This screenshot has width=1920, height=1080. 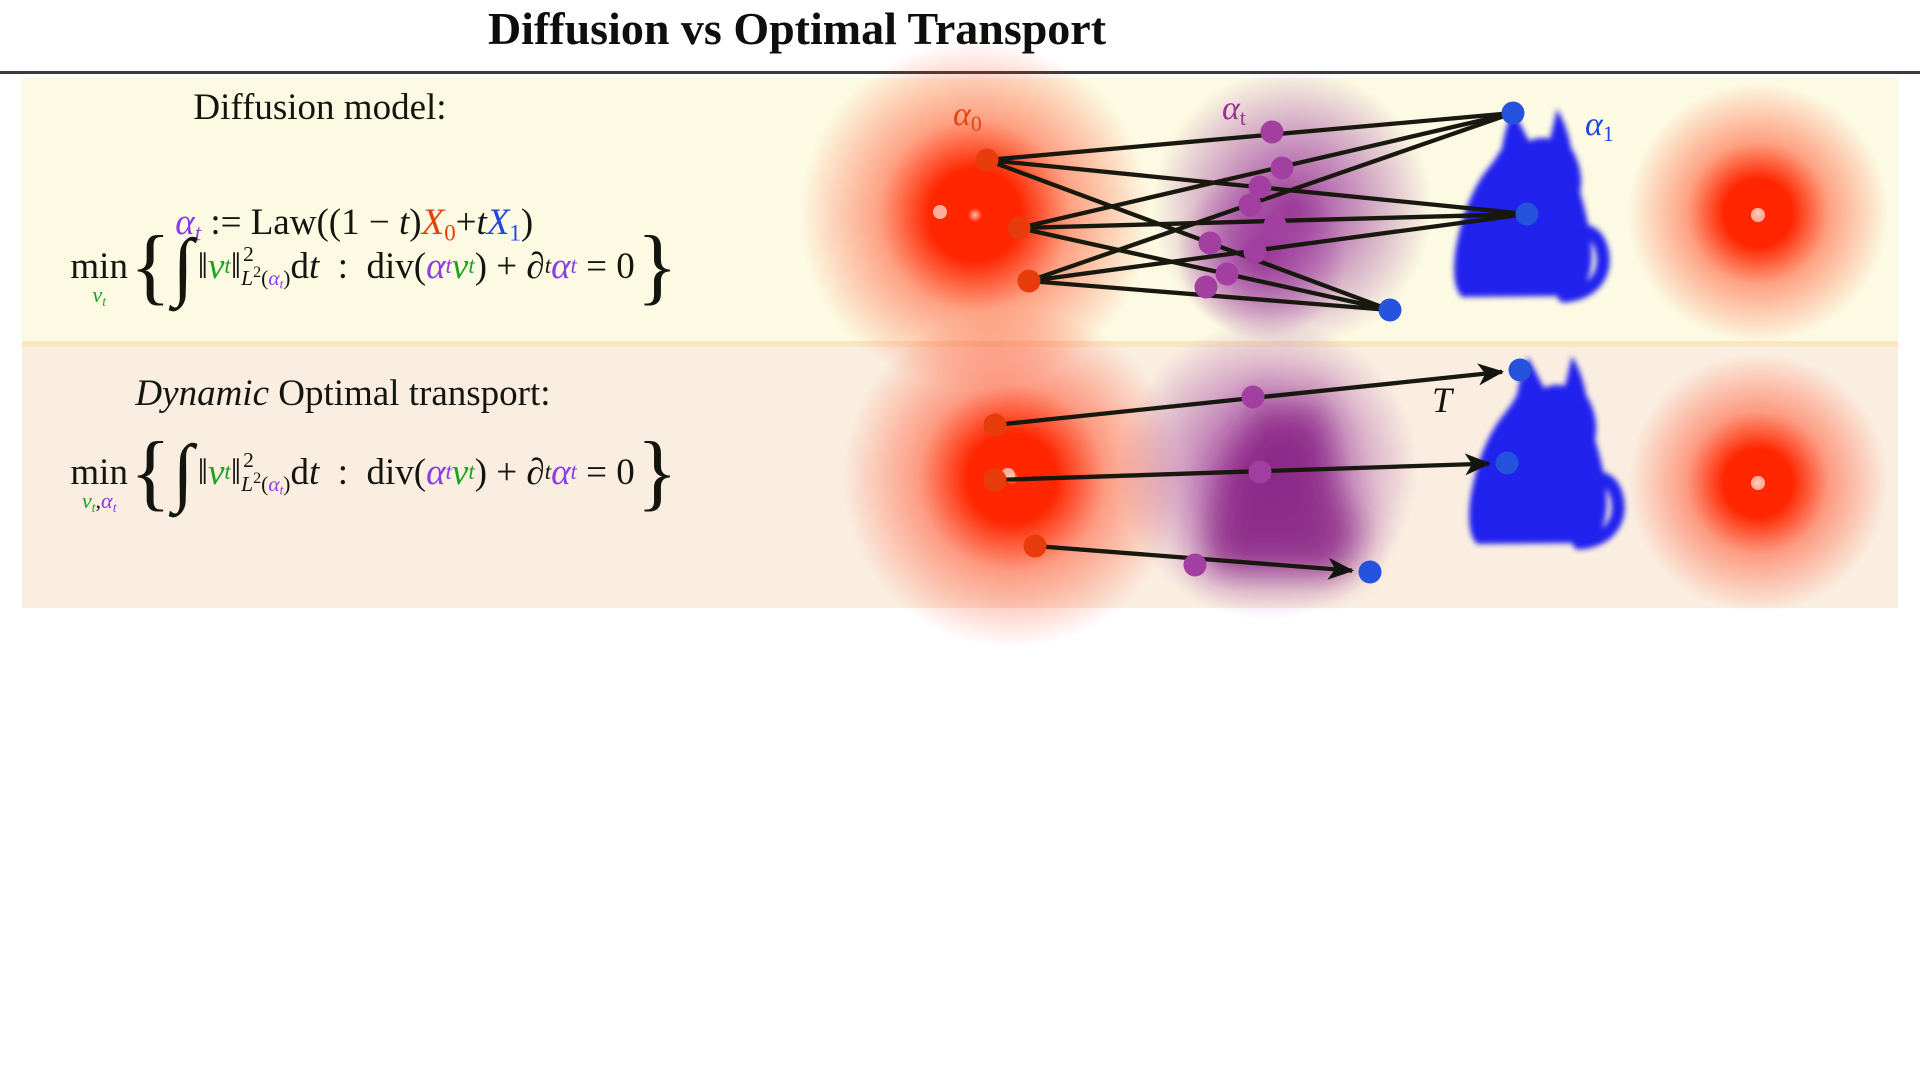 What do you see at coordinates (1442, 400) in the screenshot?
I see `transport-map-label: T` at bounding box center [1442, 400].